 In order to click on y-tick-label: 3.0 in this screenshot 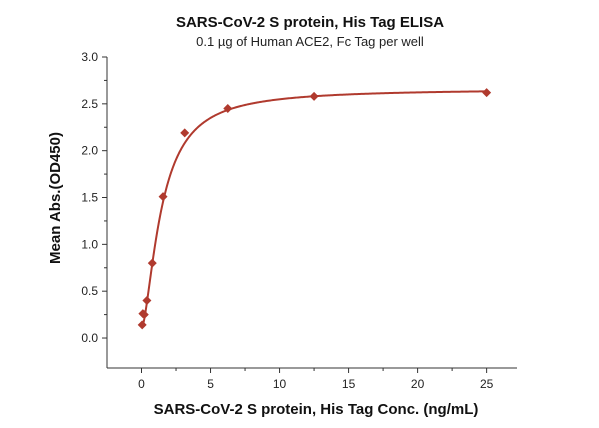, I will do `click(89, 57)`.